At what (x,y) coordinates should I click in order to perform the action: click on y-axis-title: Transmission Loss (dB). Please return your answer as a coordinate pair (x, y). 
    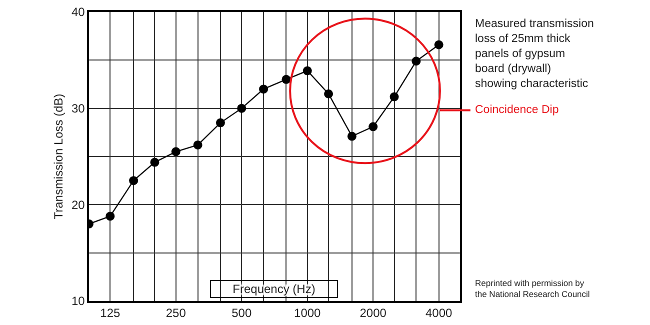
    Looking at the image, I should click on (58, 157).